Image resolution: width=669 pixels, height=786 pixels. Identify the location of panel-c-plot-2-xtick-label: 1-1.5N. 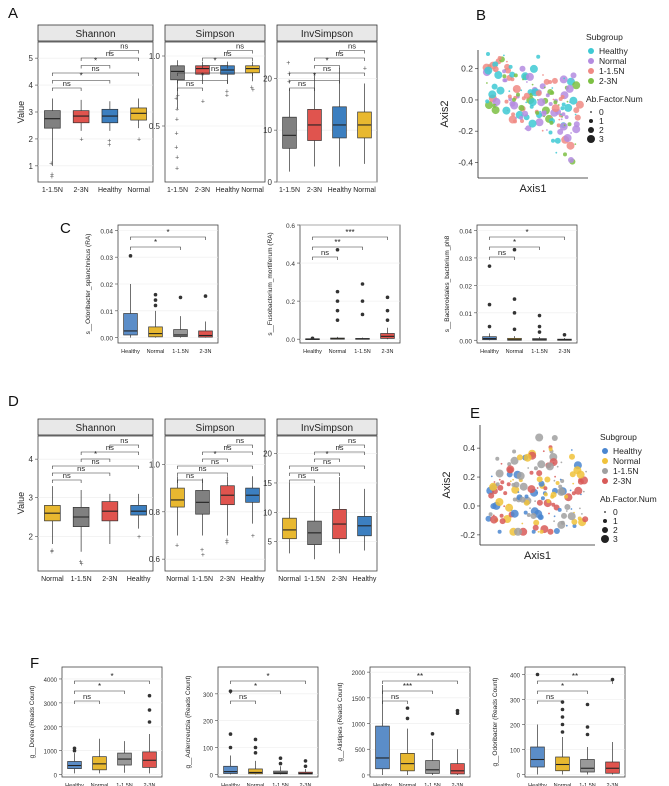
(362, 352).